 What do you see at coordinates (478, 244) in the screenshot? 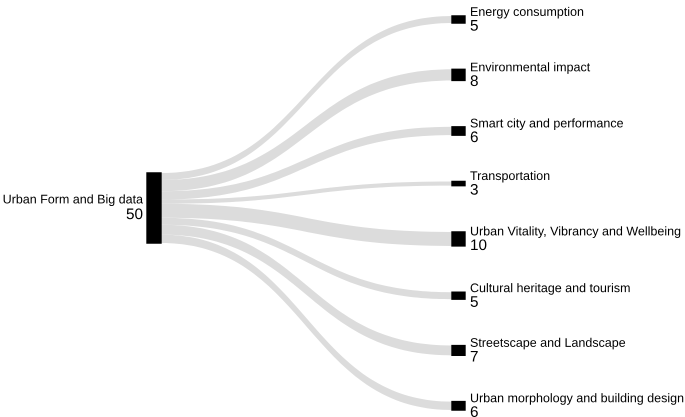
I see `data-label: 10` at bounding box center [478, 244].